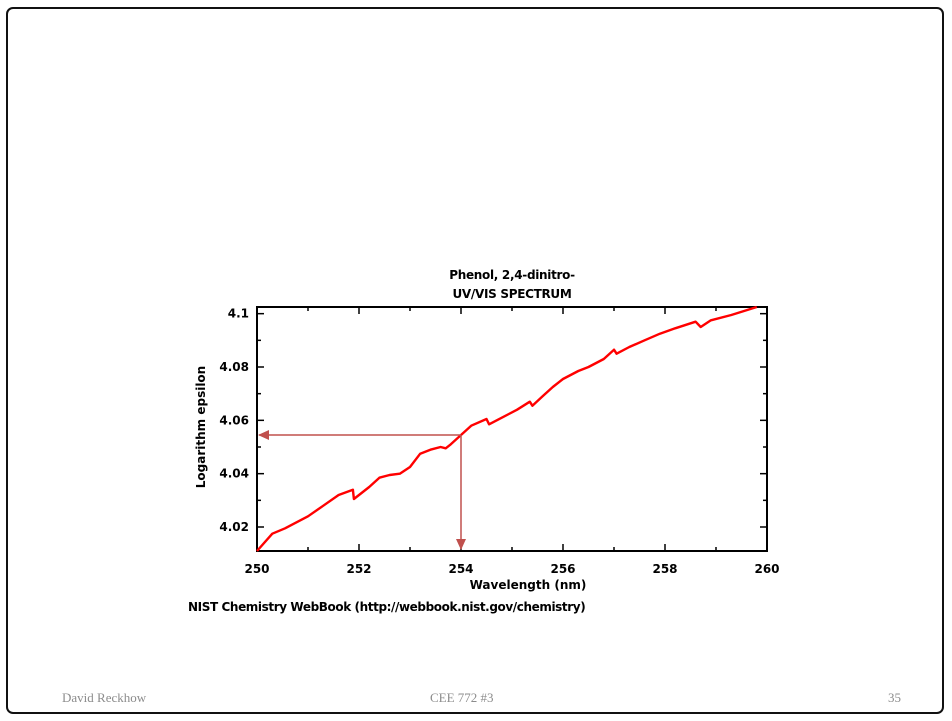 The height and width of the screenshot is (721, 952). I want to click on x-tick-label: 258, so click(664, 569).